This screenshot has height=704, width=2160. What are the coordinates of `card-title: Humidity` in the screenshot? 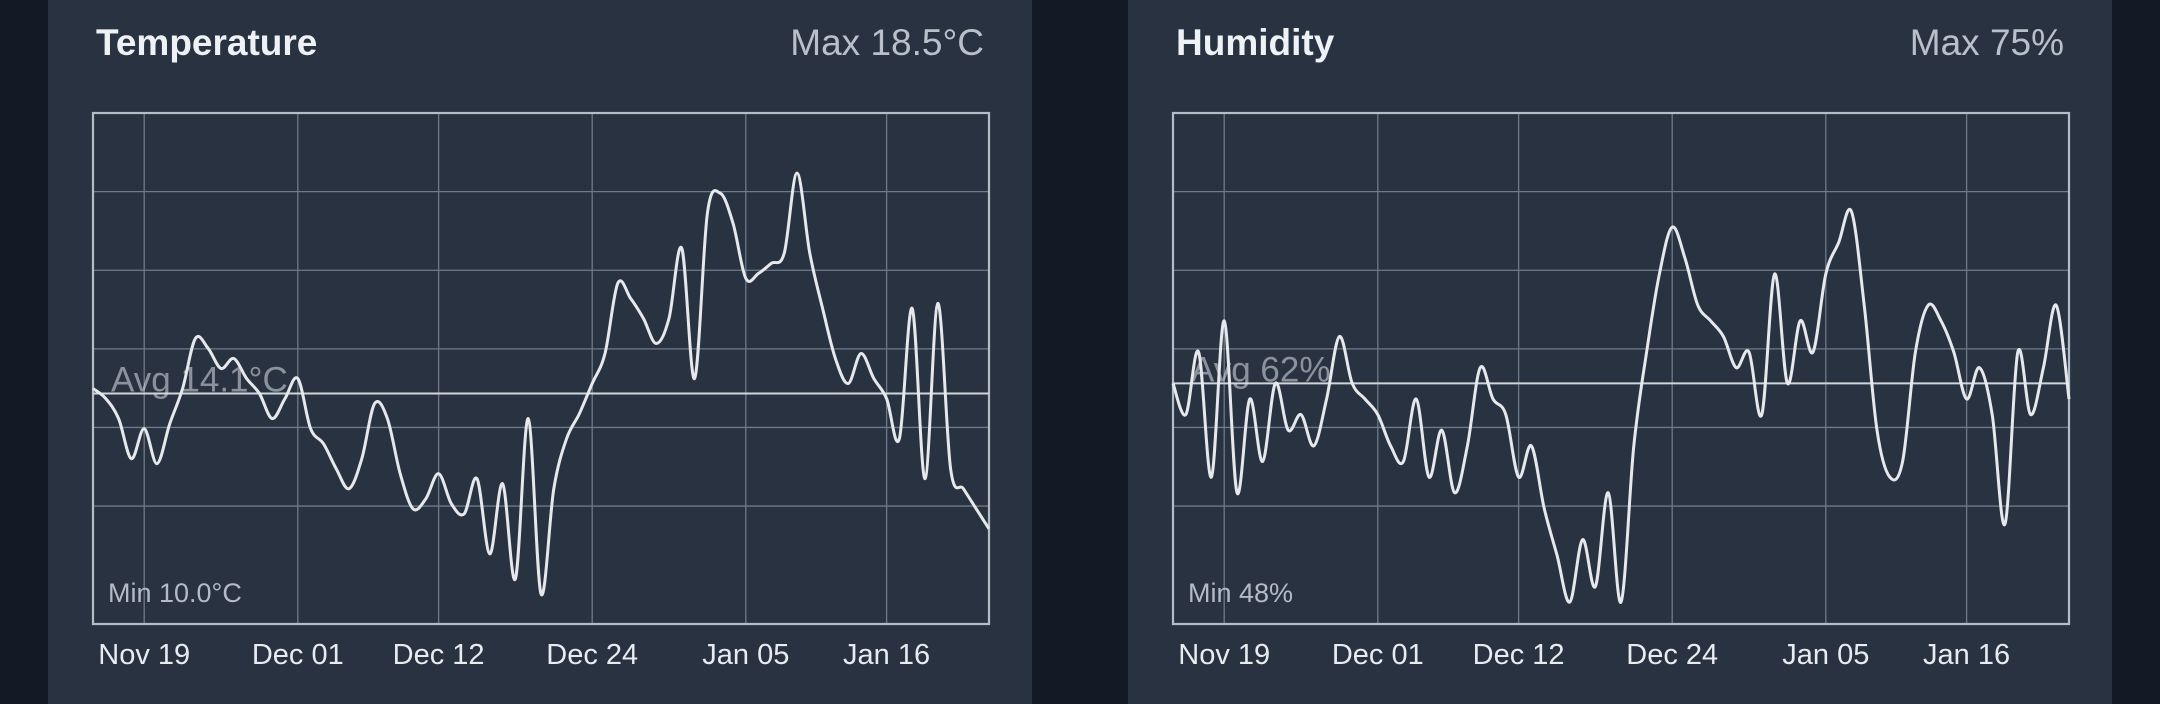 It's located at (1255, 42).